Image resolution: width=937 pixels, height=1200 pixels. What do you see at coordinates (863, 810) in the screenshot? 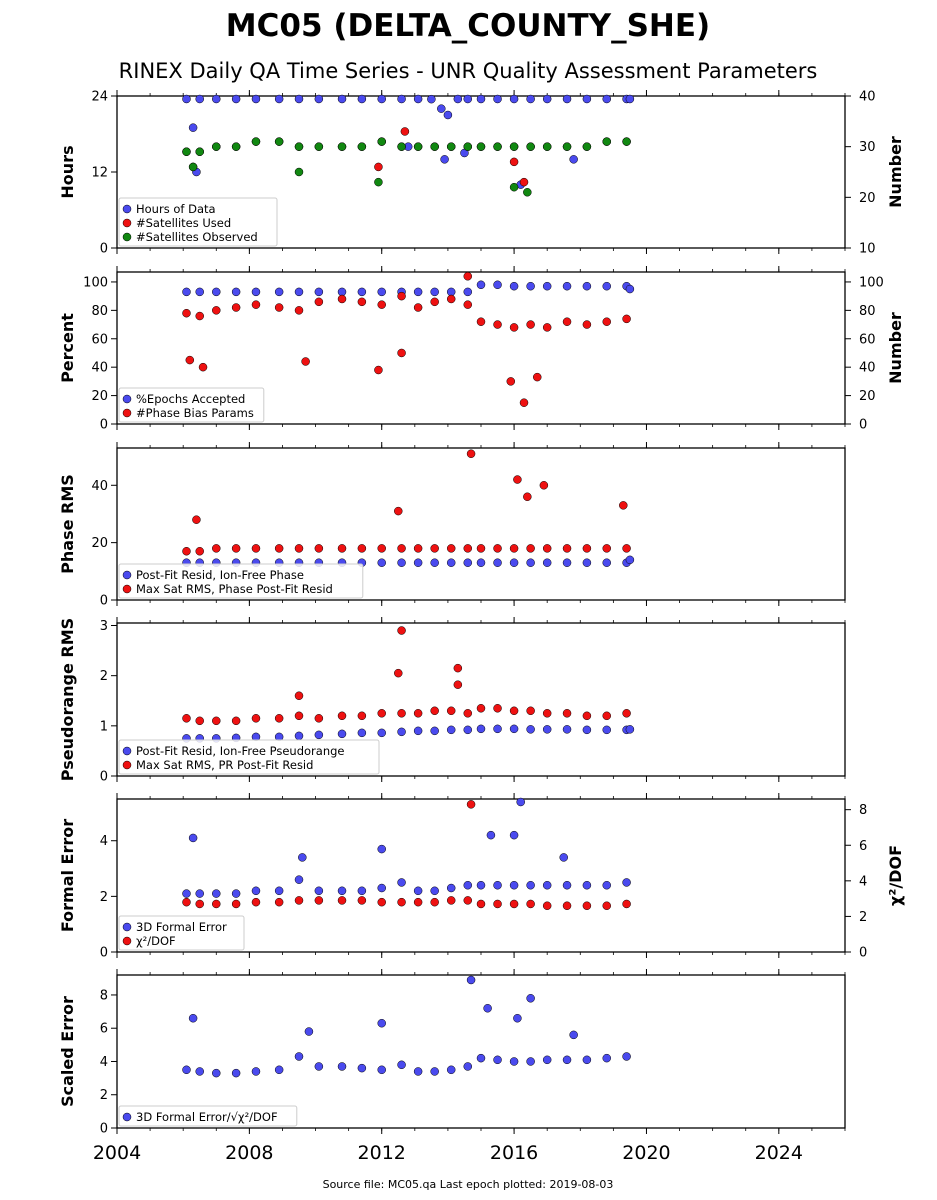
I see `y2-tick-label: 8` at bounding box center [863, 810].